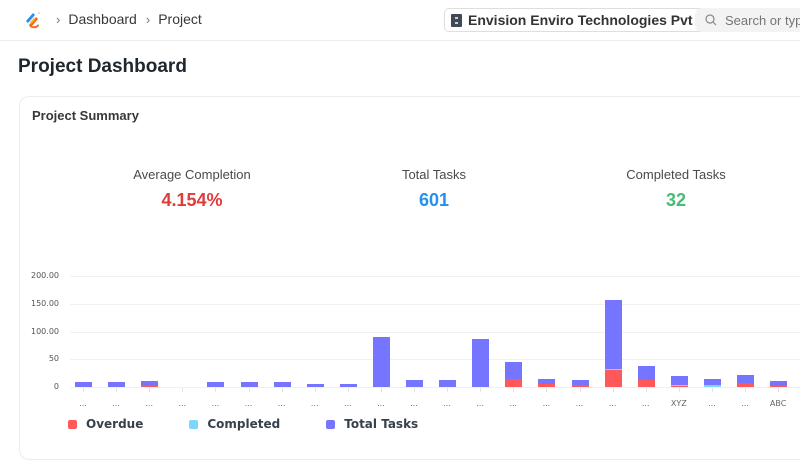 The width and height of the screenshot is (800, 460). I want to click on company-switcher: Envision Enviro Technologies Pvt Ltd, so click(585, 20).